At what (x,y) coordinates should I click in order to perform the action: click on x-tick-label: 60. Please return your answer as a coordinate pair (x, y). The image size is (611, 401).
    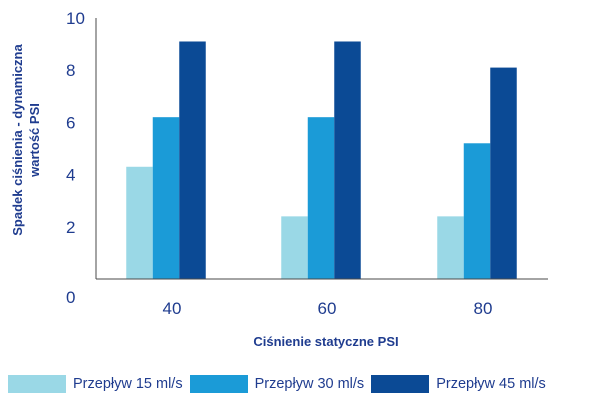
    Looking at the image, I should click on (327, 308).